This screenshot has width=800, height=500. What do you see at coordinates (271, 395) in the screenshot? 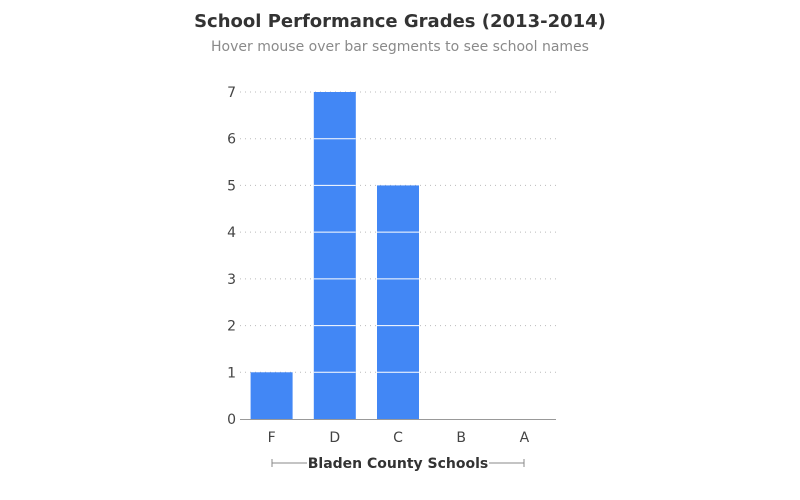
I see `bar-F` at bounding box center [271, 395].